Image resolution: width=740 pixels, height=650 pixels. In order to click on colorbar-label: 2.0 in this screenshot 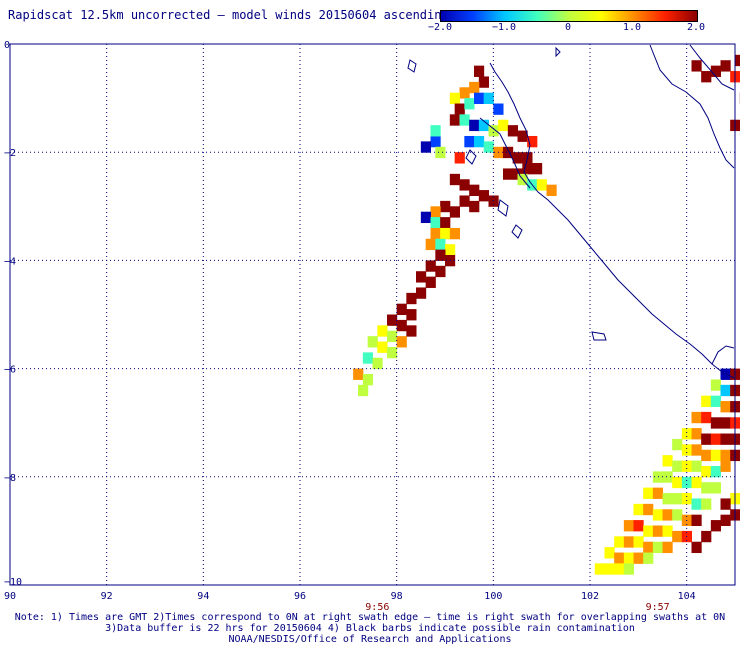, I will do `click(696, 27)`.